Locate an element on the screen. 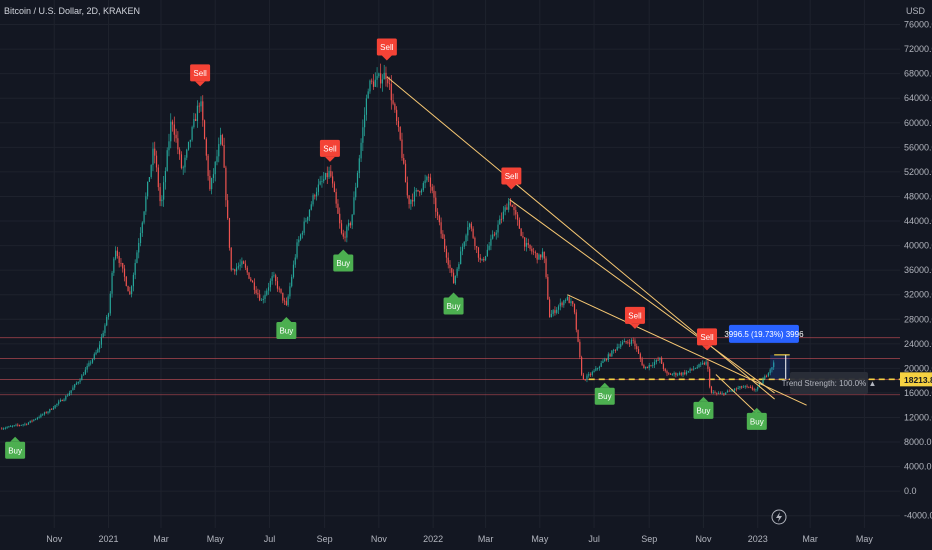 The image size is (932, 550). price-tick-label: 32000.0 is located at coordinates (918, 295).